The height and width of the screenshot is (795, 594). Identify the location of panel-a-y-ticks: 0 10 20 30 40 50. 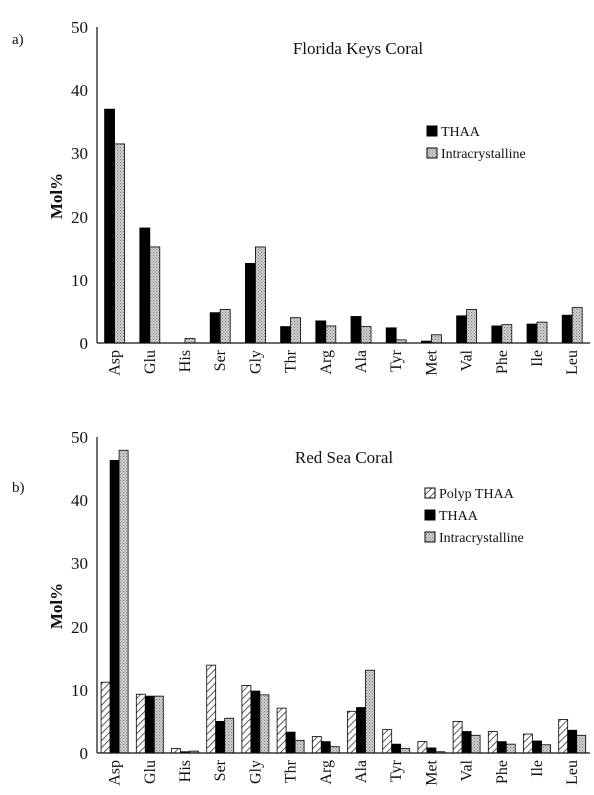
(79, 185).